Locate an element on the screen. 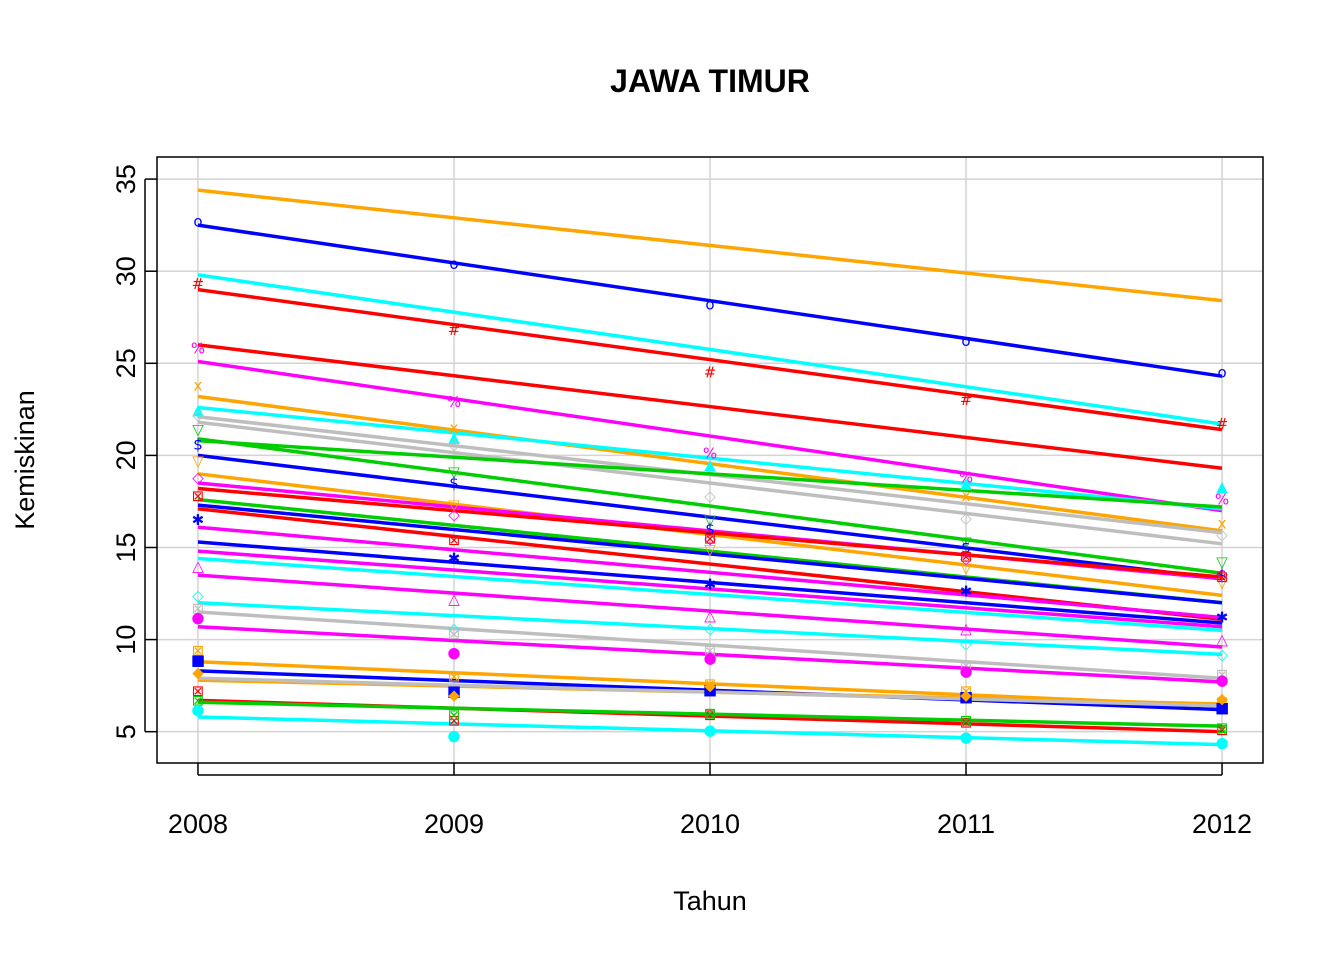 This screenshot has width=1344, height=960. y-axis: 5 10 15 20 25 30 35 is located at coordinates (134, 451).